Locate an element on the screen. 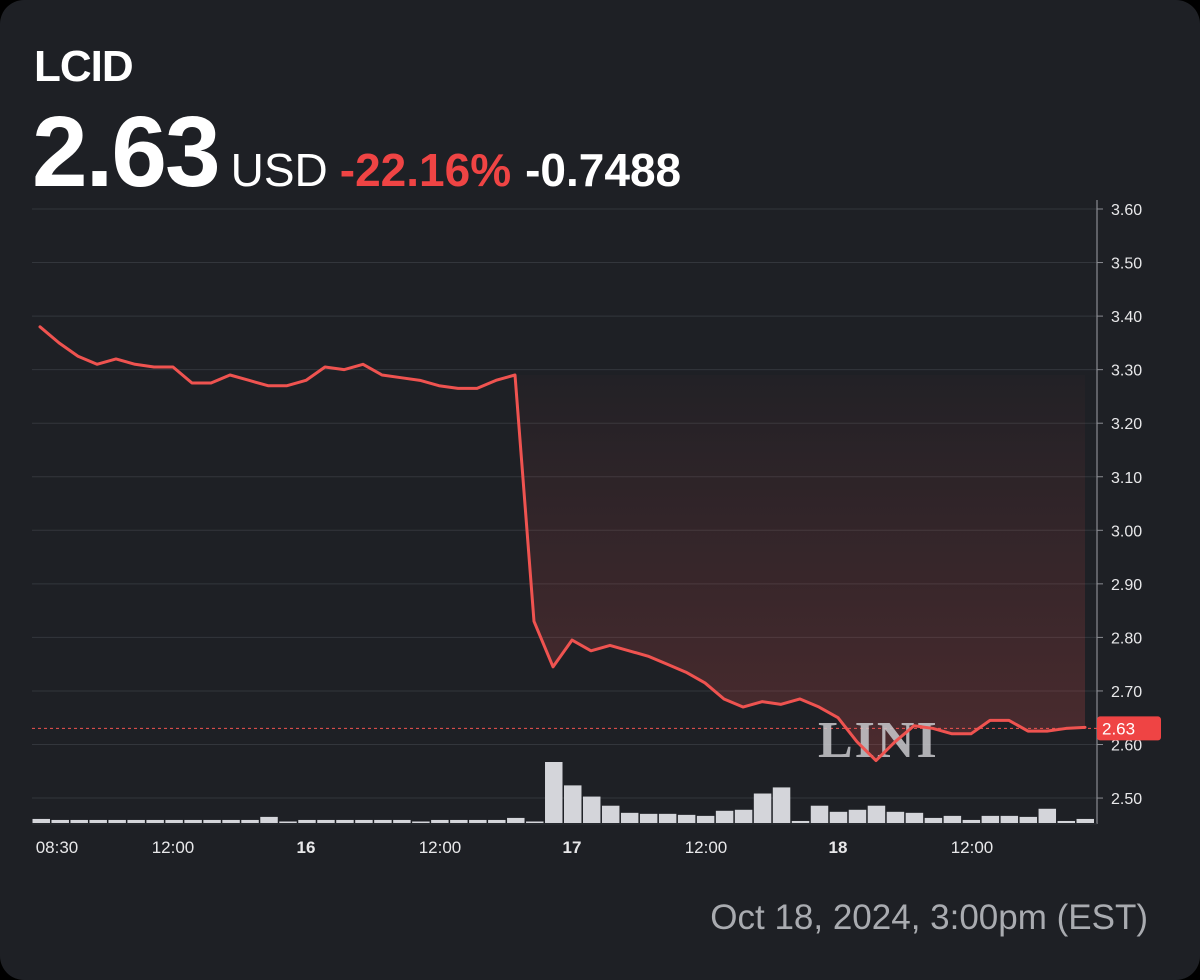 This screenshot has height=980, width=1200. x-tick-label: 16 is located at coordinates (306, 847).